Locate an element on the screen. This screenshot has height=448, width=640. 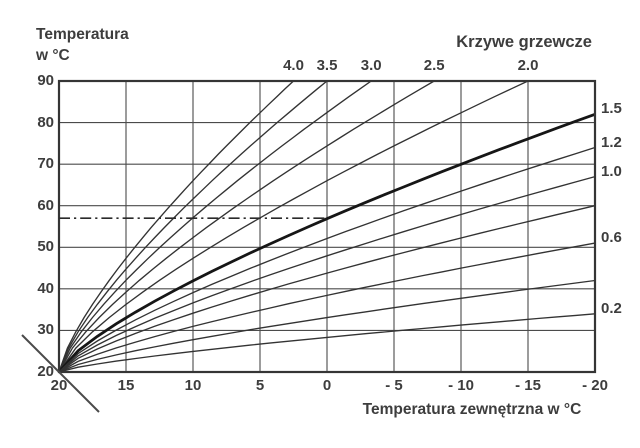
y-tick-label-80: 80 is located at coordinates (45, 122).